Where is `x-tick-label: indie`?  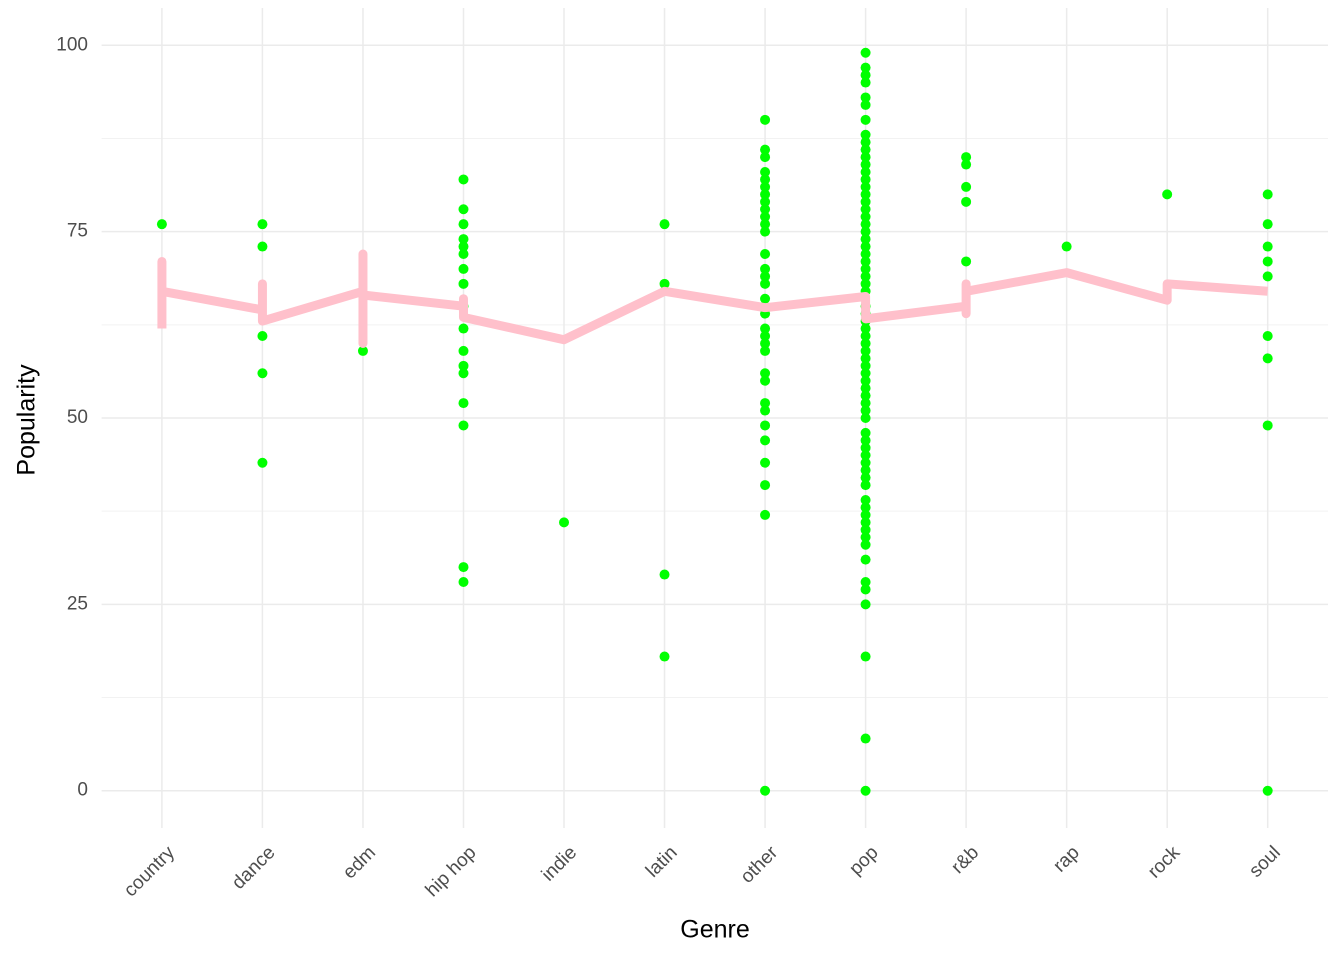 x-tick-label: indie is located at coordinates (559, 863).